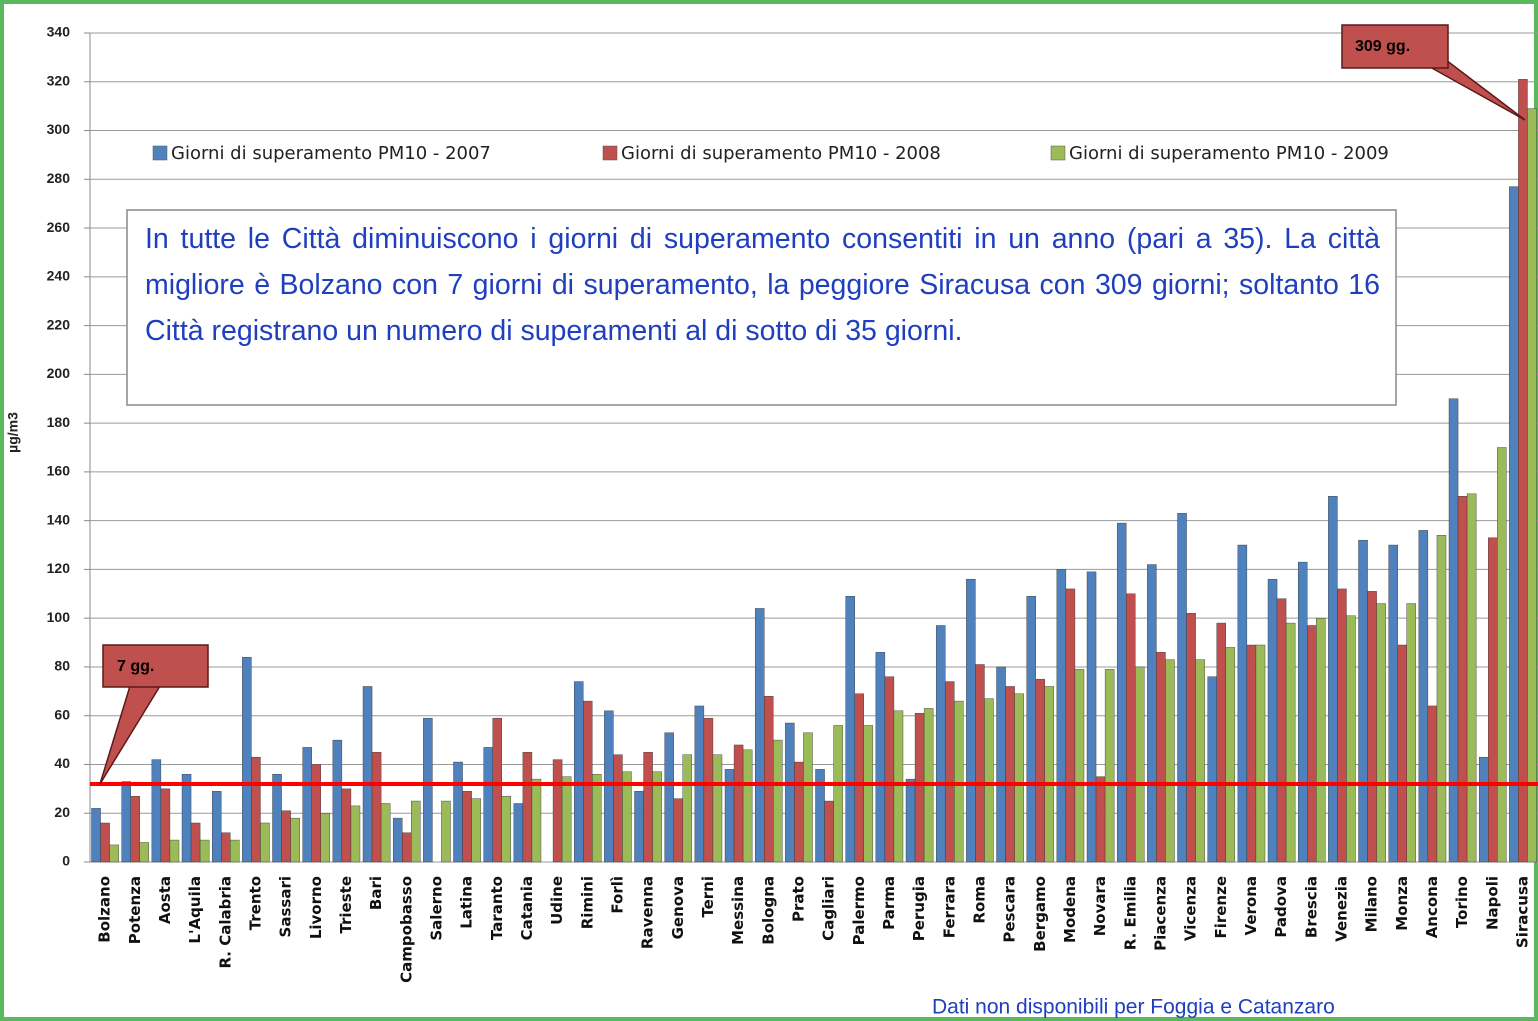 The image size is (1538, 1021). I want to click on x-tick-label: Novara, so click(1100, 906).